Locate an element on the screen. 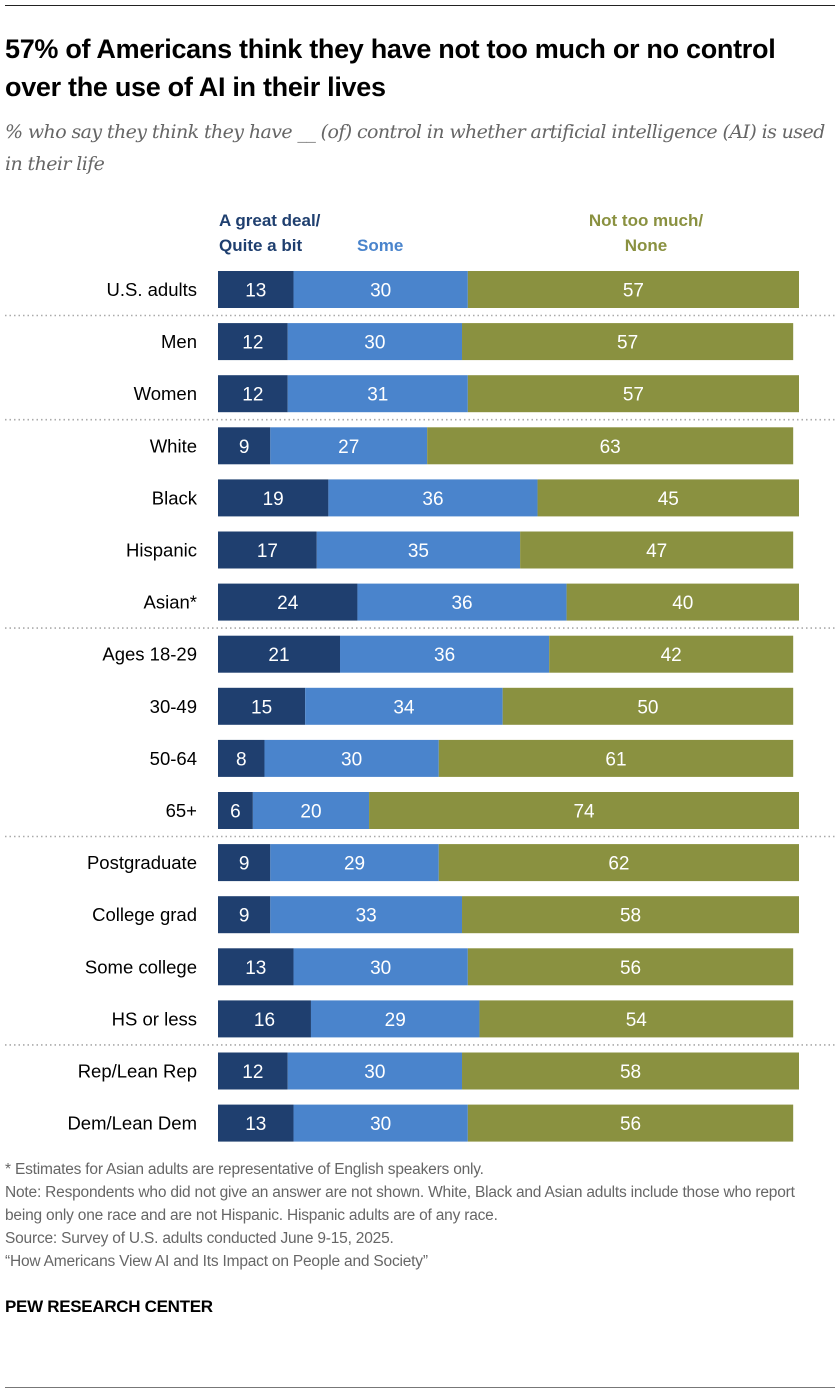  brand-logo-text: PEW RESEARCH CENTER is located at coordinates (109, 1306).